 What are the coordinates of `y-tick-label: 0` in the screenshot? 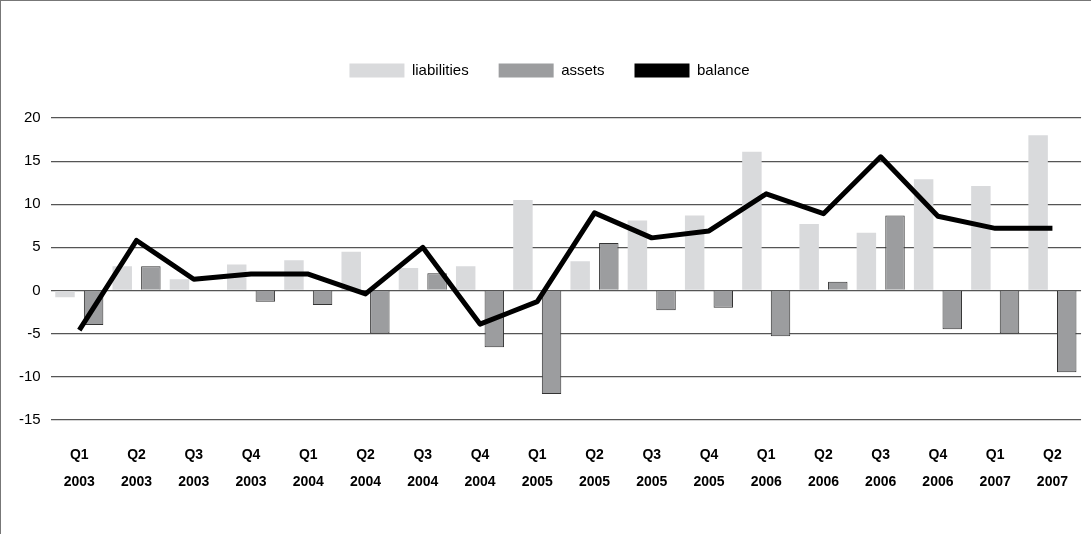 It's located at (36, 289).